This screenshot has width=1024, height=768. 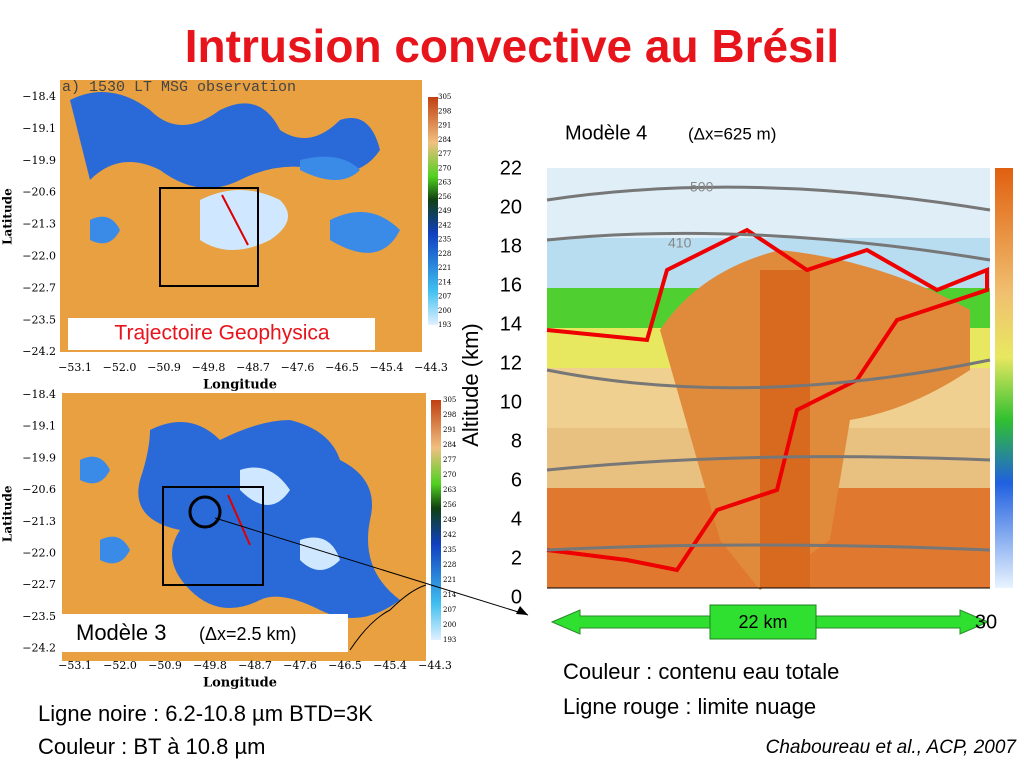 What do you see at coordinates (512, 46) in the screenshot?
I see `slide-title: Intrusion convective au Brésil` at bounding box center [512, 46].